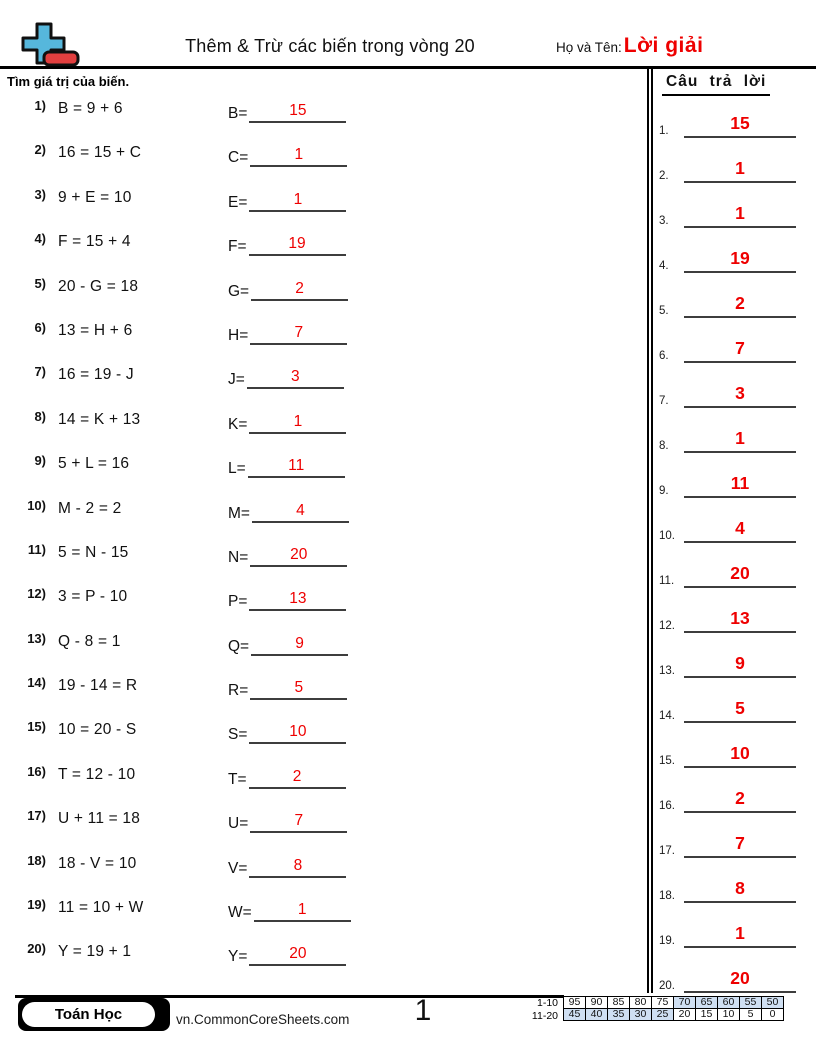 This screenshot has width=816, height=1056. Describe the element at coordinates (740, 485) in the screenshot. I see `answer-line: 11` at that location.